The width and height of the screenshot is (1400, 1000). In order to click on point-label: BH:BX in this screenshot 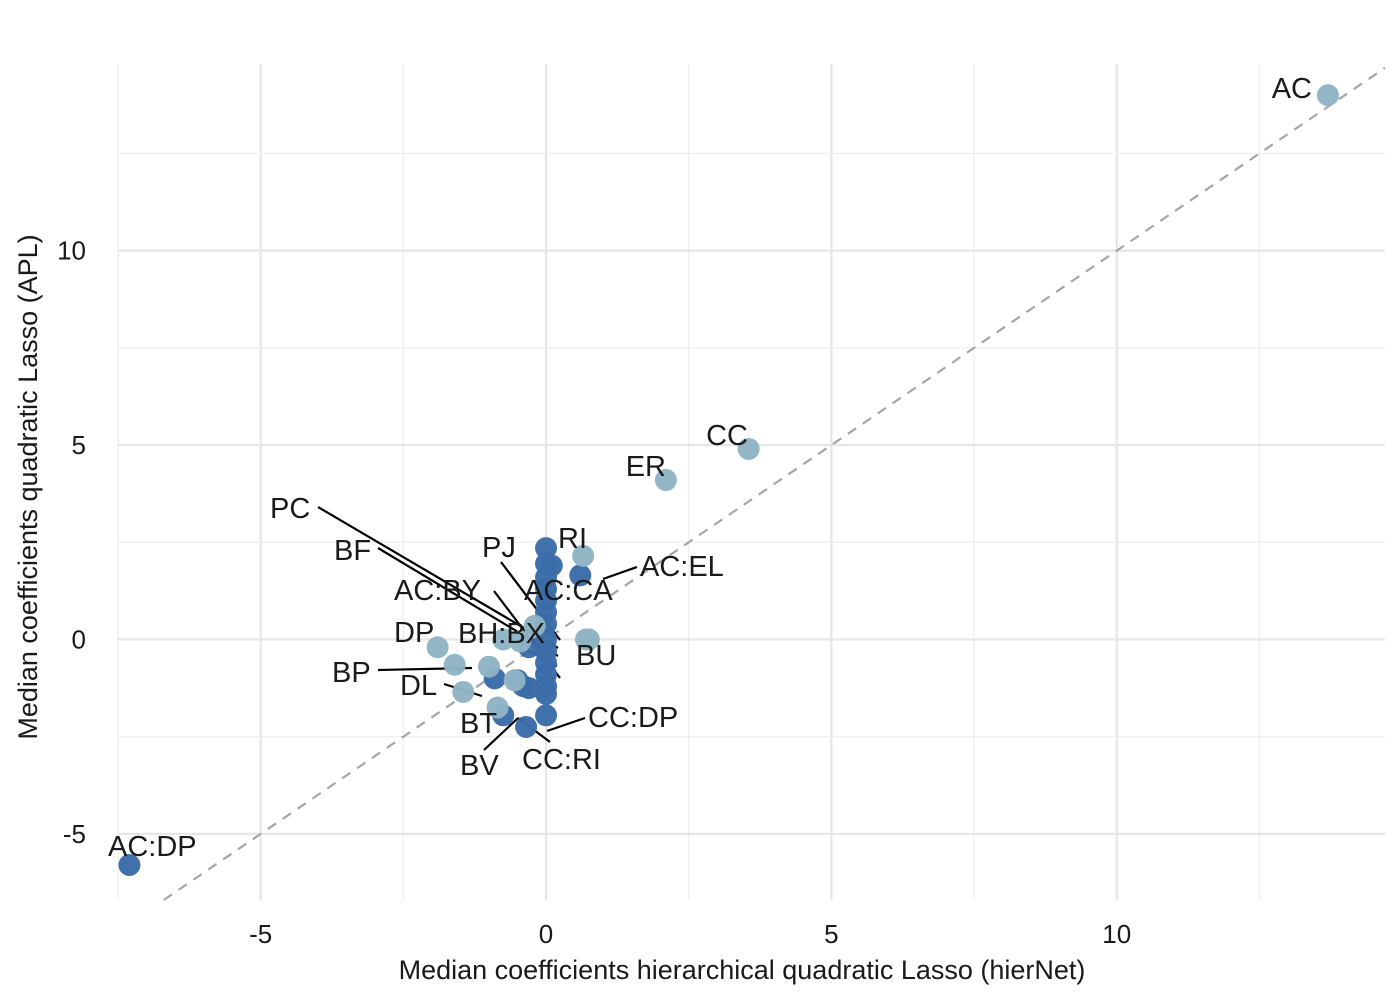, I will do `click(501, 634)`.